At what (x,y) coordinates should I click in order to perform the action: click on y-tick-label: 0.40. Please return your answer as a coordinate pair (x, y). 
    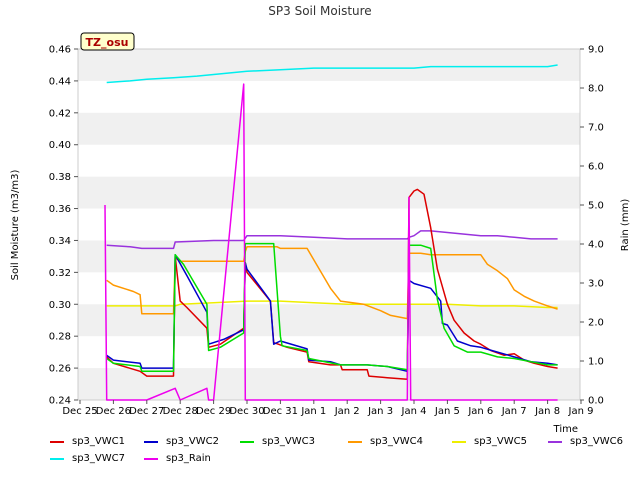
    Looking at the image, I should click on (60, 145).